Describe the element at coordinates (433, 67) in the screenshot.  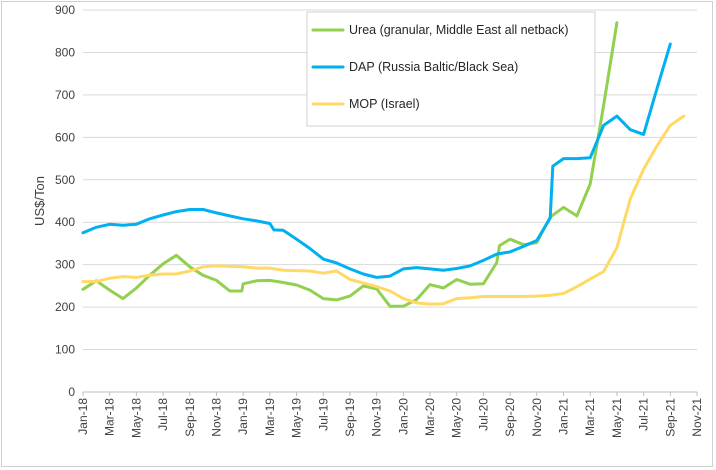
I see `legend-label-2: DAP (Russia Baltic/Black Sea)` at that location.